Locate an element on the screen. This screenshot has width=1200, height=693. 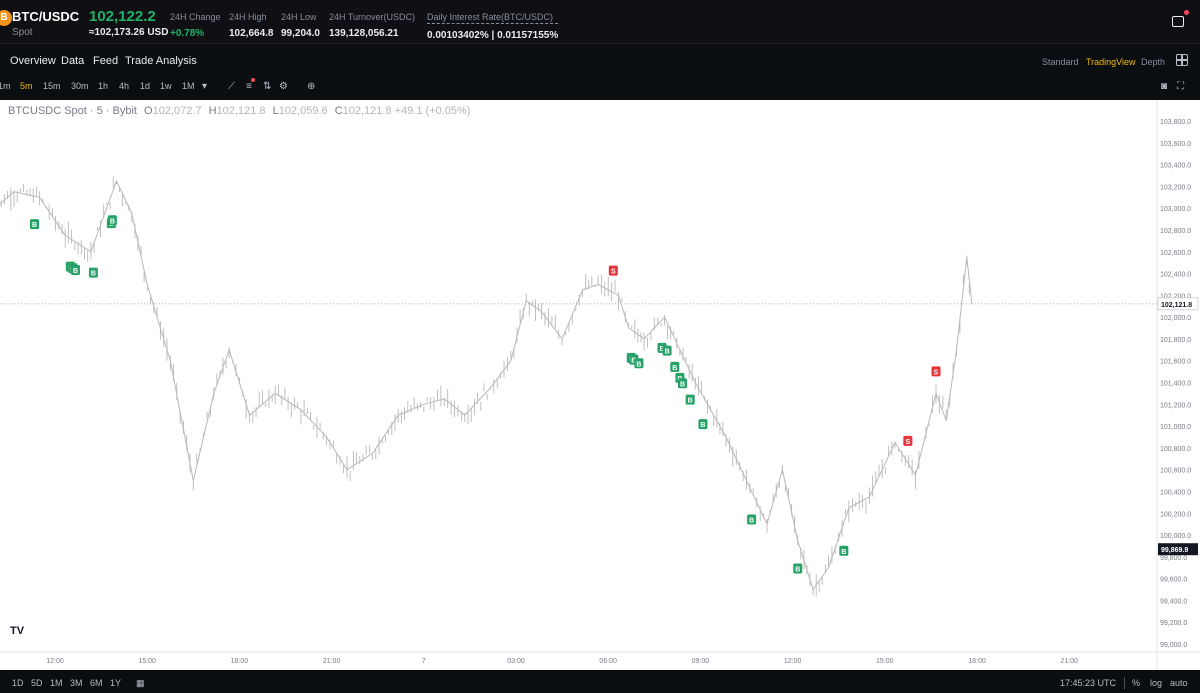
interval-1m: 1m is located at coordinates (5, 86).